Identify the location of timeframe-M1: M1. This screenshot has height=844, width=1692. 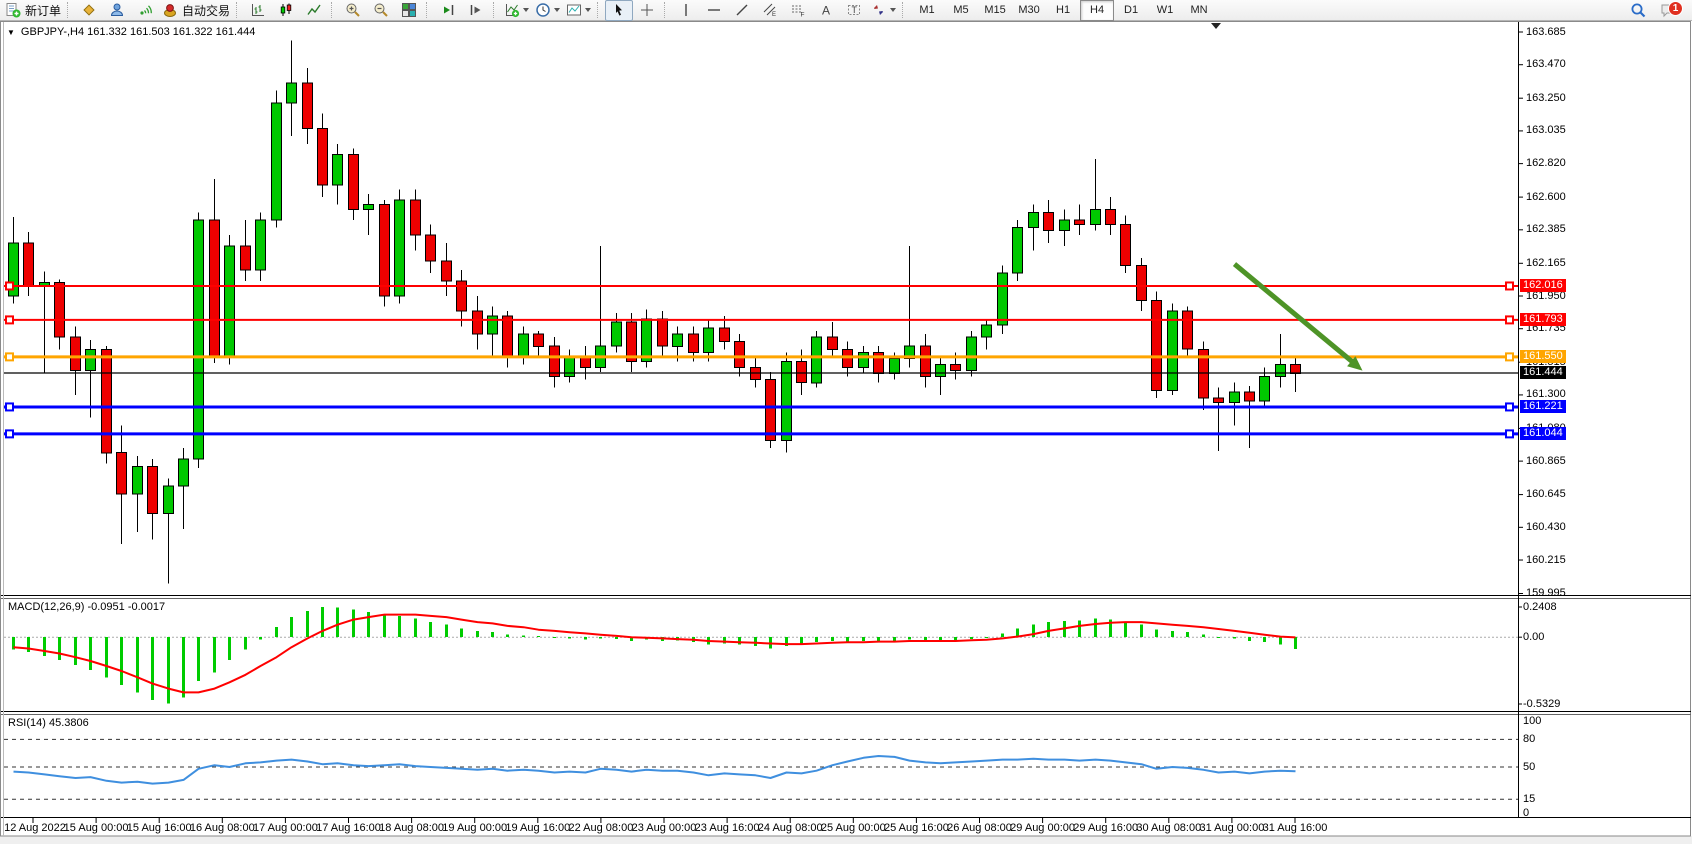
(927, 10).